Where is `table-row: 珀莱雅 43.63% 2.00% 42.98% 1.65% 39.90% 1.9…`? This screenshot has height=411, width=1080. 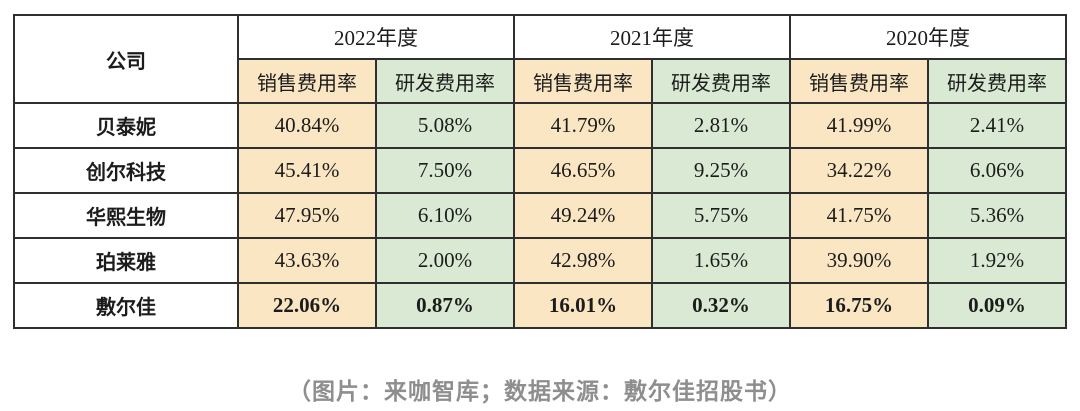 table-row: 珀莱雅 43.63% 2.00% 42.98% 1.65% 39.90% 1.9… is located at coordinates (540, 260).